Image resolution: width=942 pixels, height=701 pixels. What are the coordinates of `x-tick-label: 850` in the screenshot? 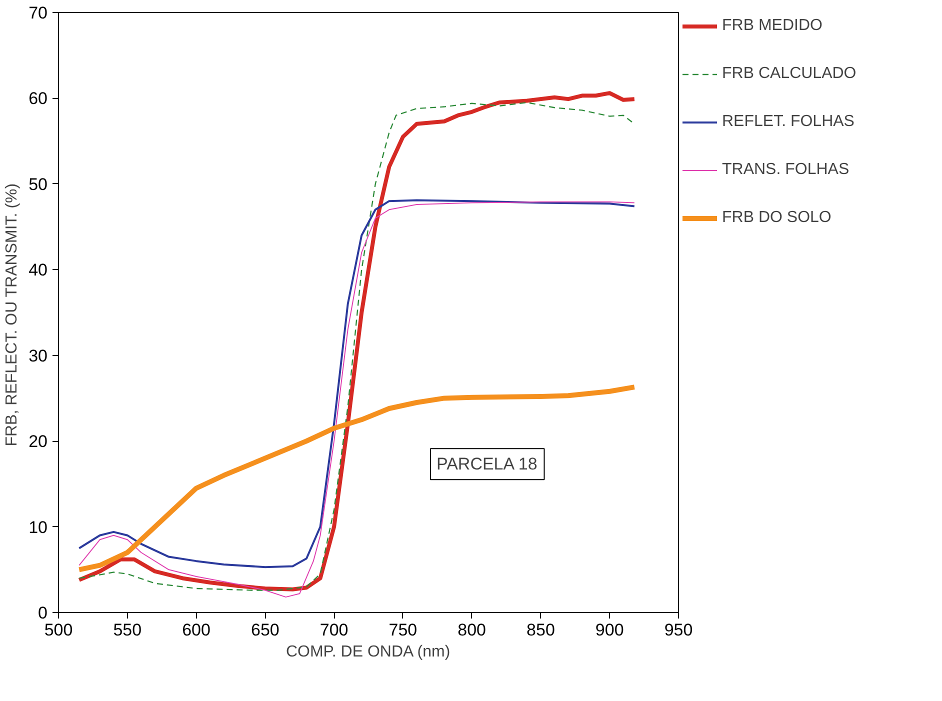 It's located at (540, 630).